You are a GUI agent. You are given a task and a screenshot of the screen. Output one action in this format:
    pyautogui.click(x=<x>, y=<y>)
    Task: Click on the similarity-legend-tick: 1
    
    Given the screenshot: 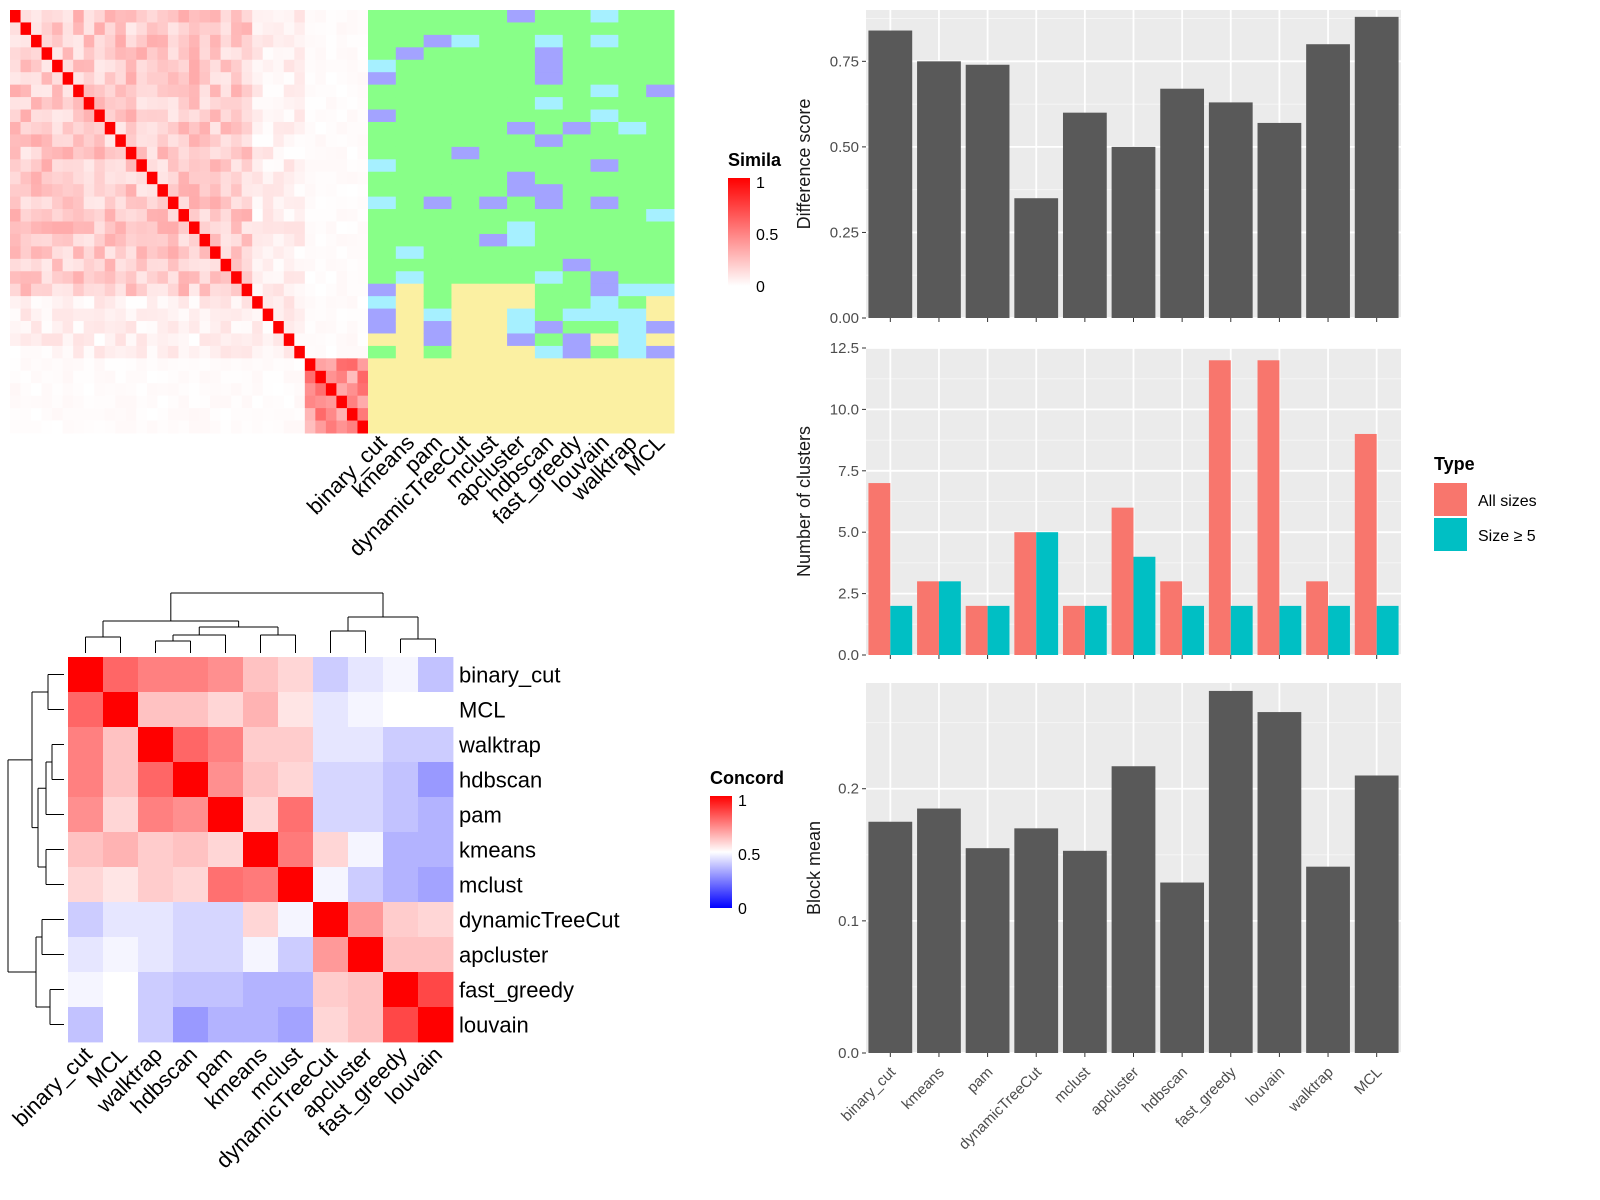 What is the action you would take?
    pyautogui.click(x=760, y=183)
    